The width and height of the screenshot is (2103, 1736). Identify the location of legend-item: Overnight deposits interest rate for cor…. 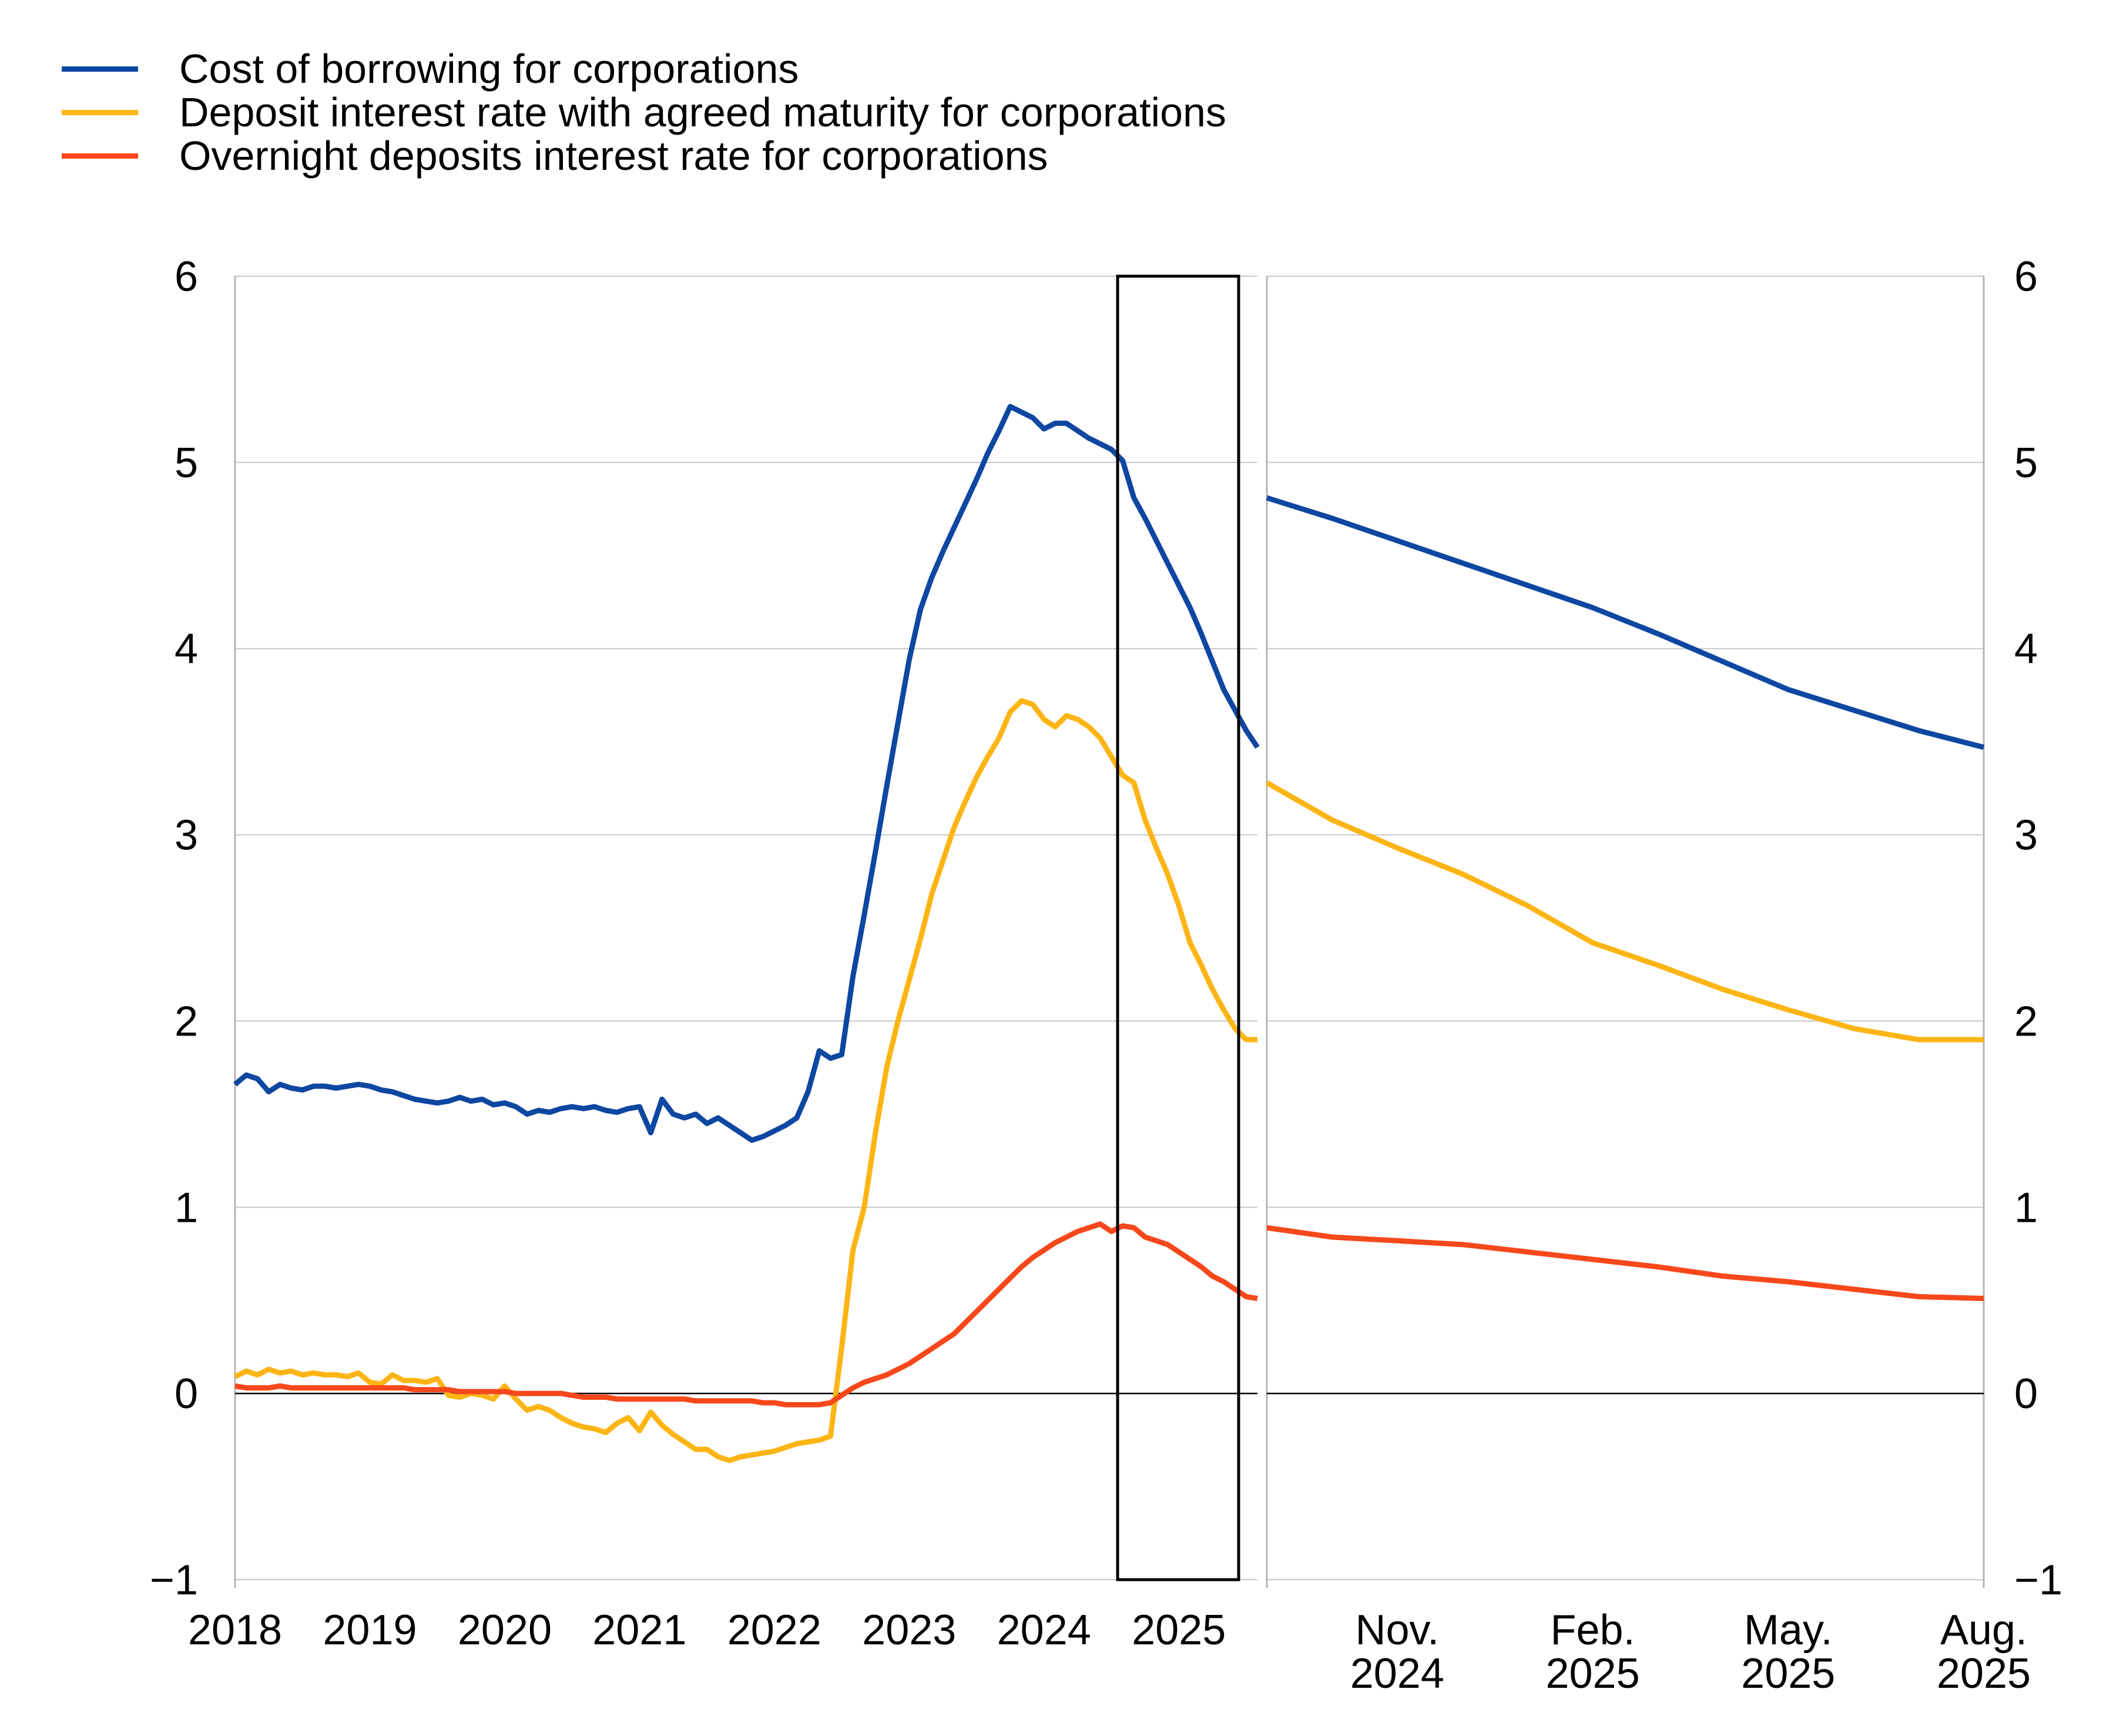
(644, 155).